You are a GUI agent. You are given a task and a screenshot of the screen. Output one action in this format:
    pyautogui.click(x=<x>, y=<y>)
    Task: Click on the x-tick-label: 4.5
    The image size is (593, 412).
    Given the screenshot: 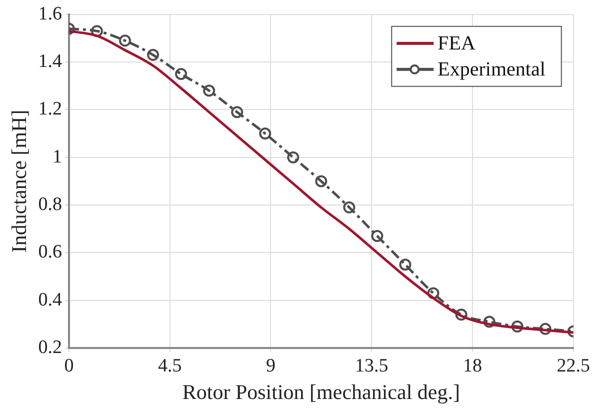 What is the action you would take?
    pyautogui.click(x=170, y=365)
    